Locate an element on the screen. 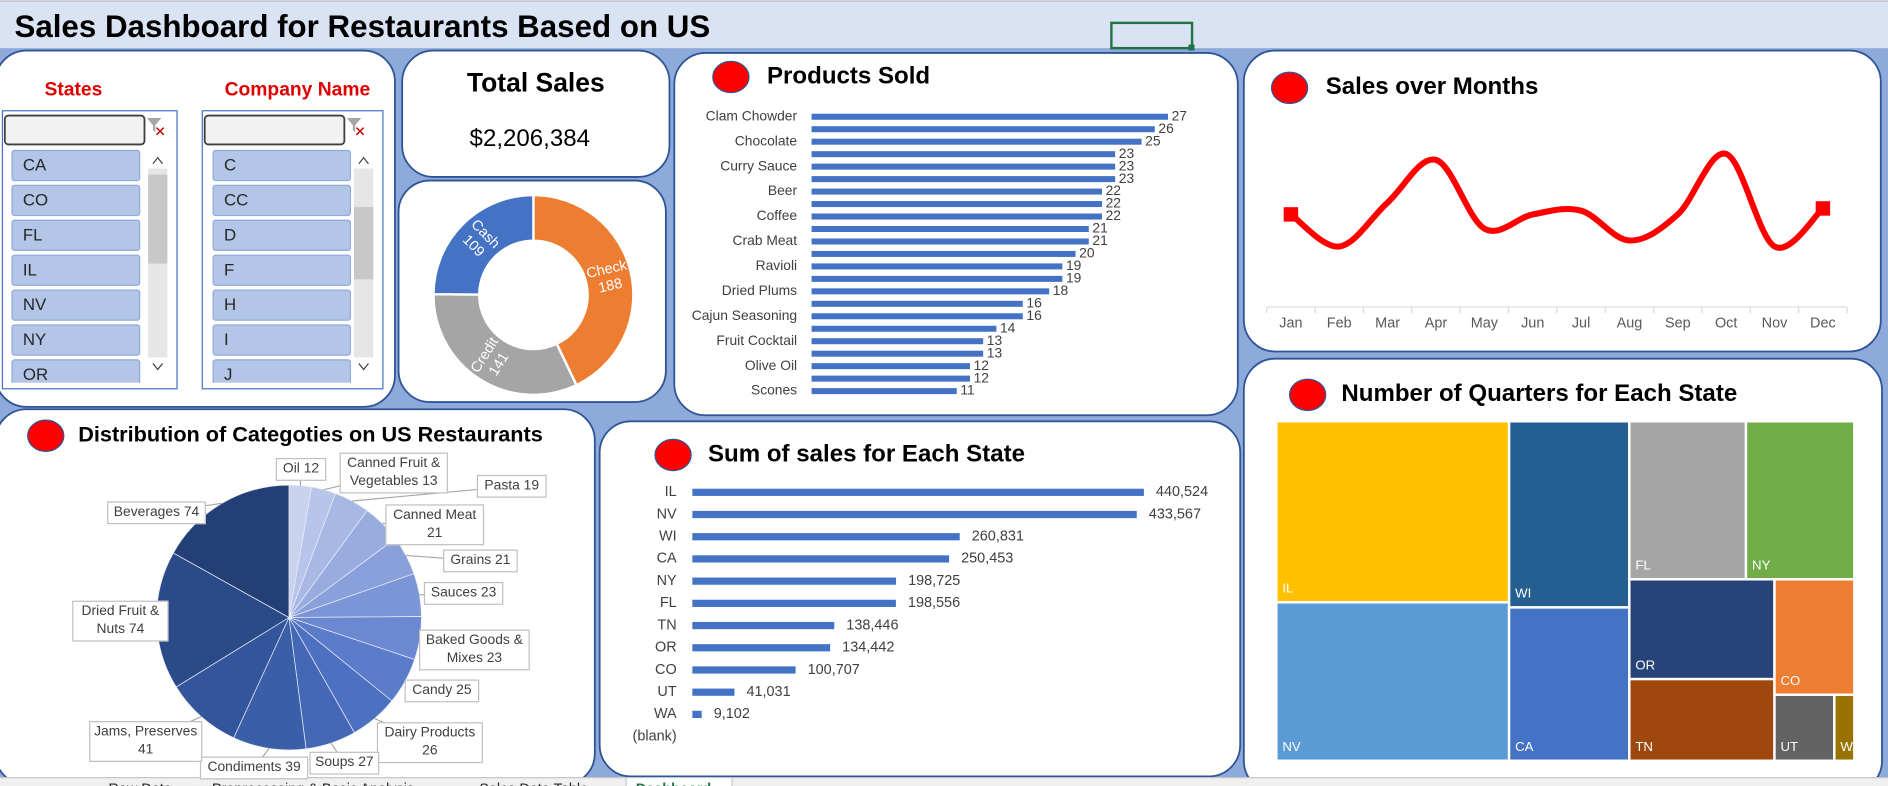 Image resolution: width=1888 pixels, height=786 pixels. donut-slice is located at coordinates (505, 344).